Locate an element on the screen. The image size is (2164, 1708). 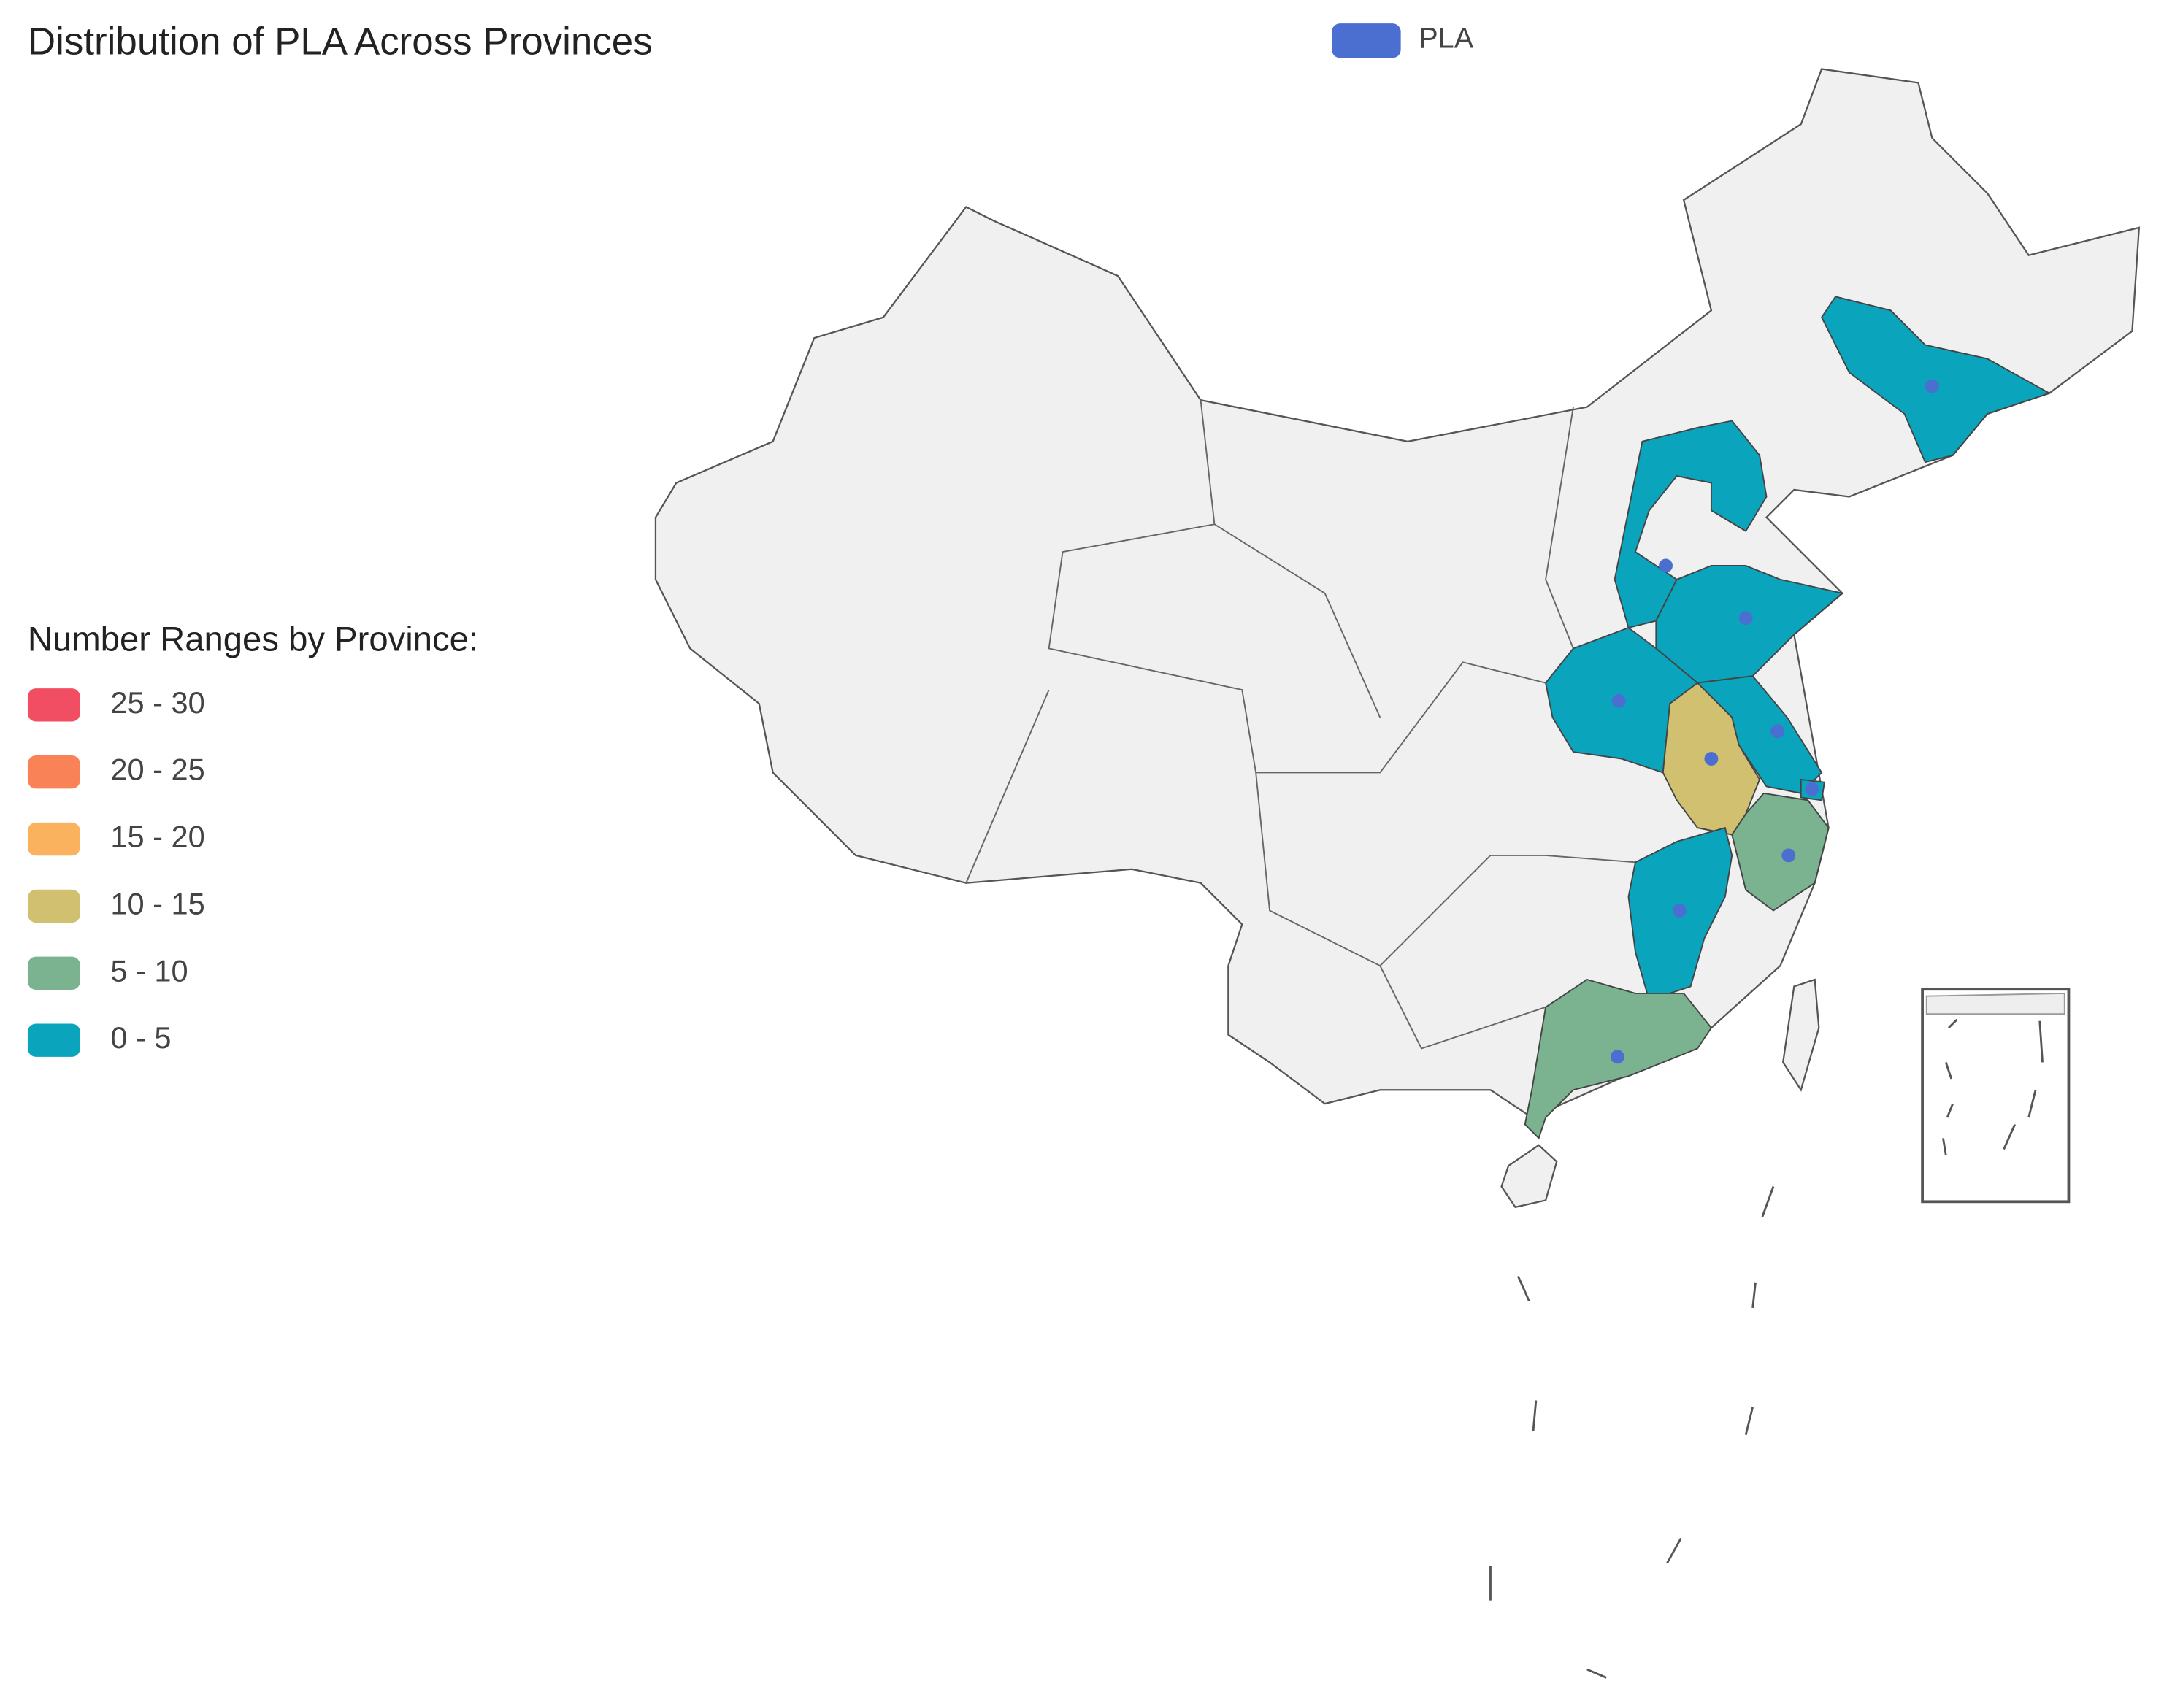
visual-map-title: Number Ranges by Province: is located at coordinates (253, 639).